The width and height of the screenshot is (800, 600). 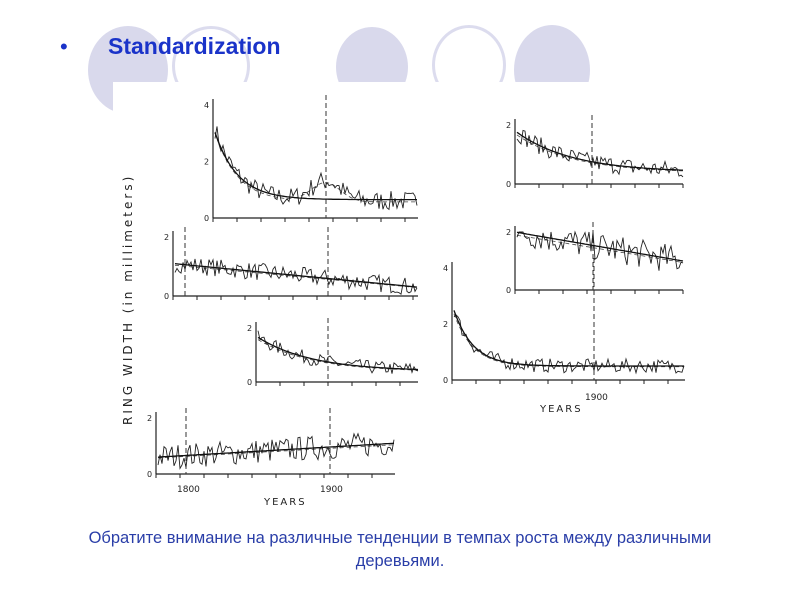 I want to click on y-axis-label: RING WIDTH (in millimeters), so click(x=128, y=299).